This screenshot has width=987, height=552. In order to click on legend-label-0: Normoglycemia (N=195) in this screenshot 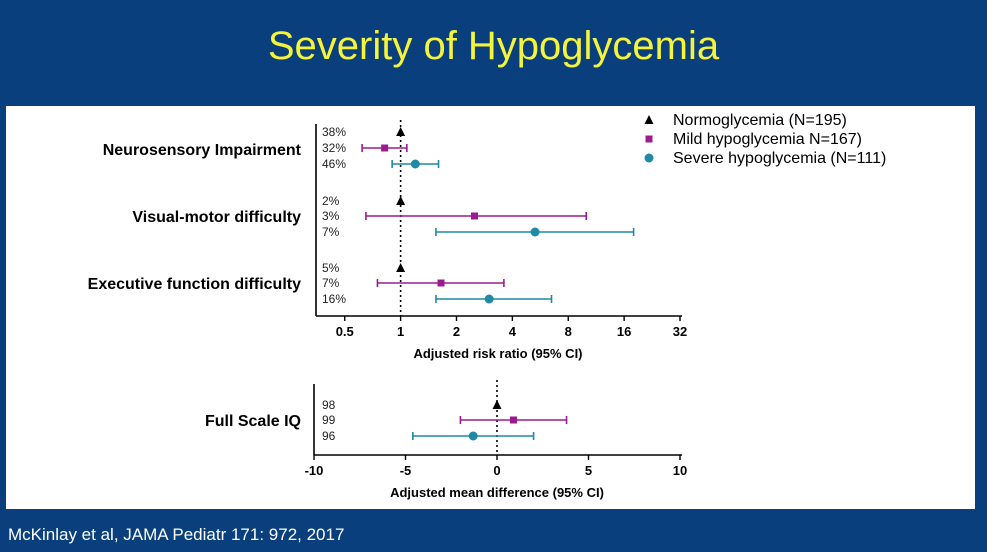, I will do `click(760, 120)`.